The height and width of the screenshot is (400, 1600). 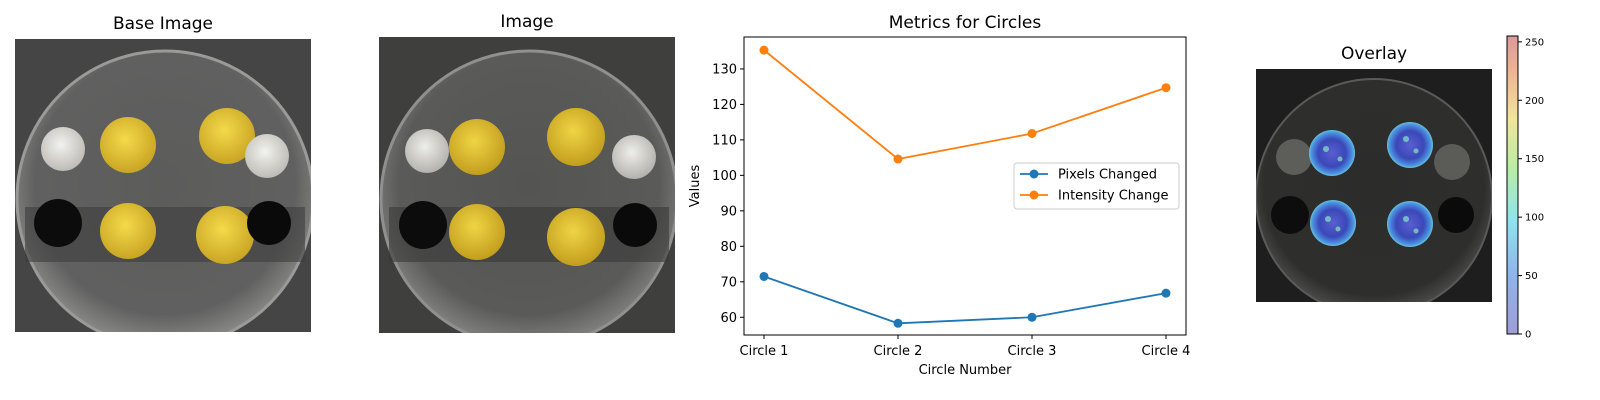 I want to click on y-tick-label: 120, so click(x=724, y=105).